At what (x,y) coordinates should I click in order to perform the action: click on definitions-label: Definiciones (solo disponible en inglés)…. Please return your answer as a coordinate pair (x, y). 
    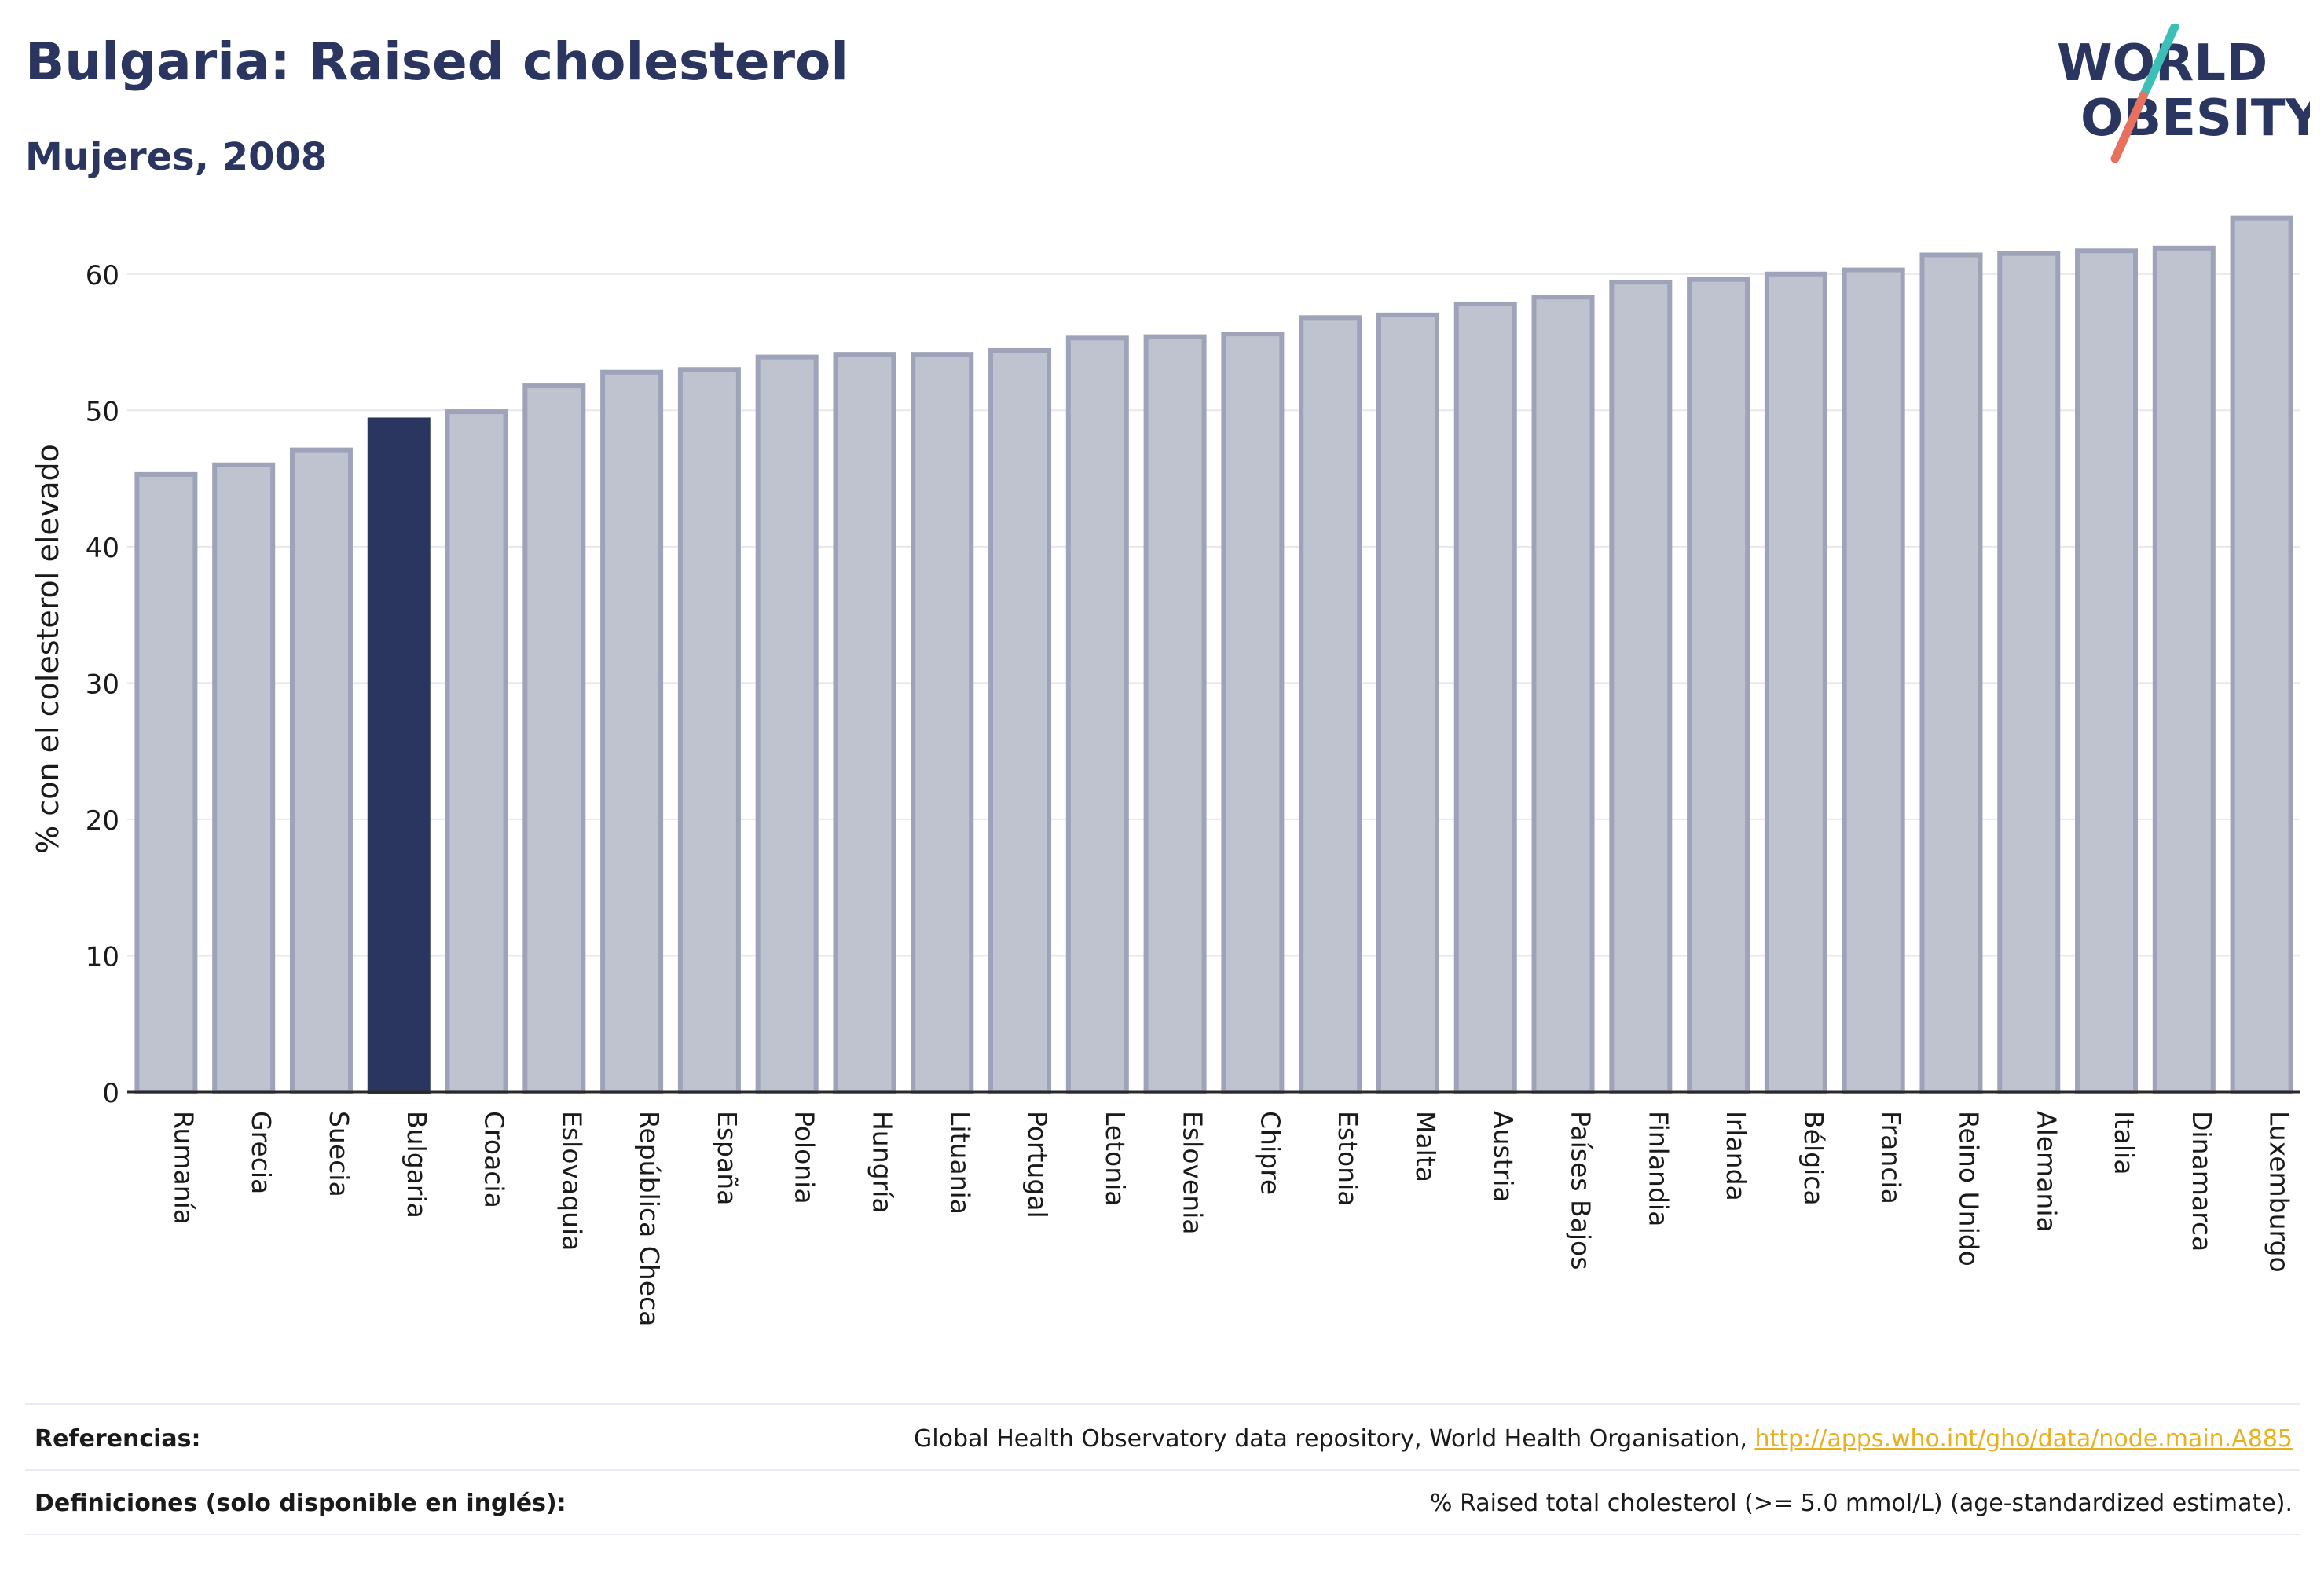
    Looking at the image, I should click on (300, 1503).